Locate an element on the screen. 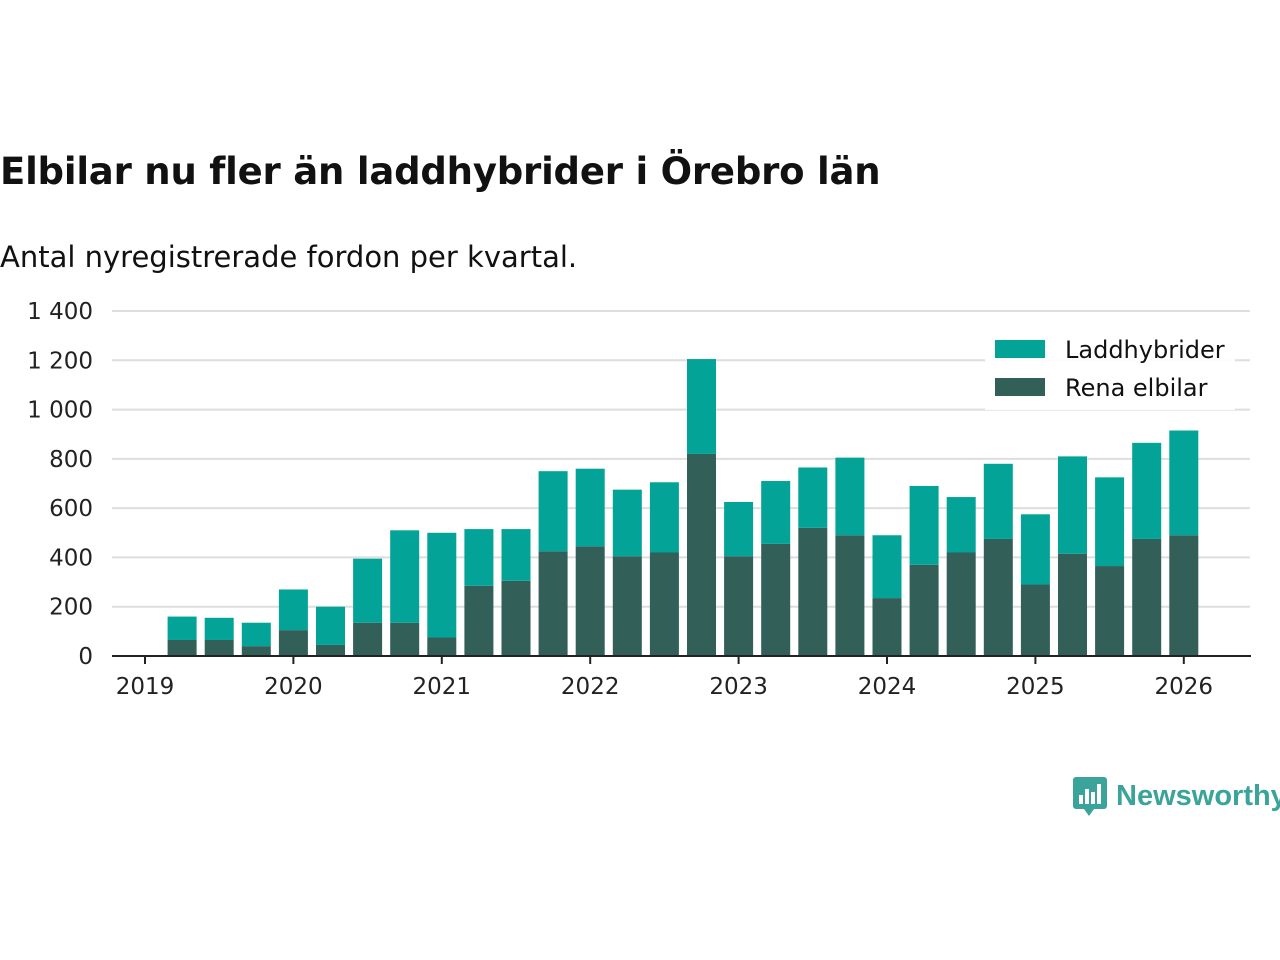 This screenshot has height=960, width=1280. brand-logo: Newsworthy is located at coordinates (1176, 796).